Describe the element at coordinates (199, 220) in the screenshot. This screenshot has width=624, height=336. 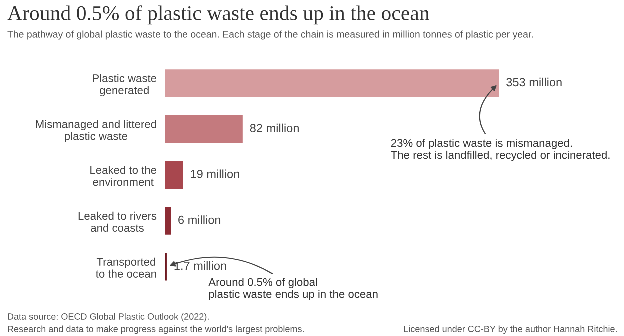
I see `data-label: 6 million` at that location.